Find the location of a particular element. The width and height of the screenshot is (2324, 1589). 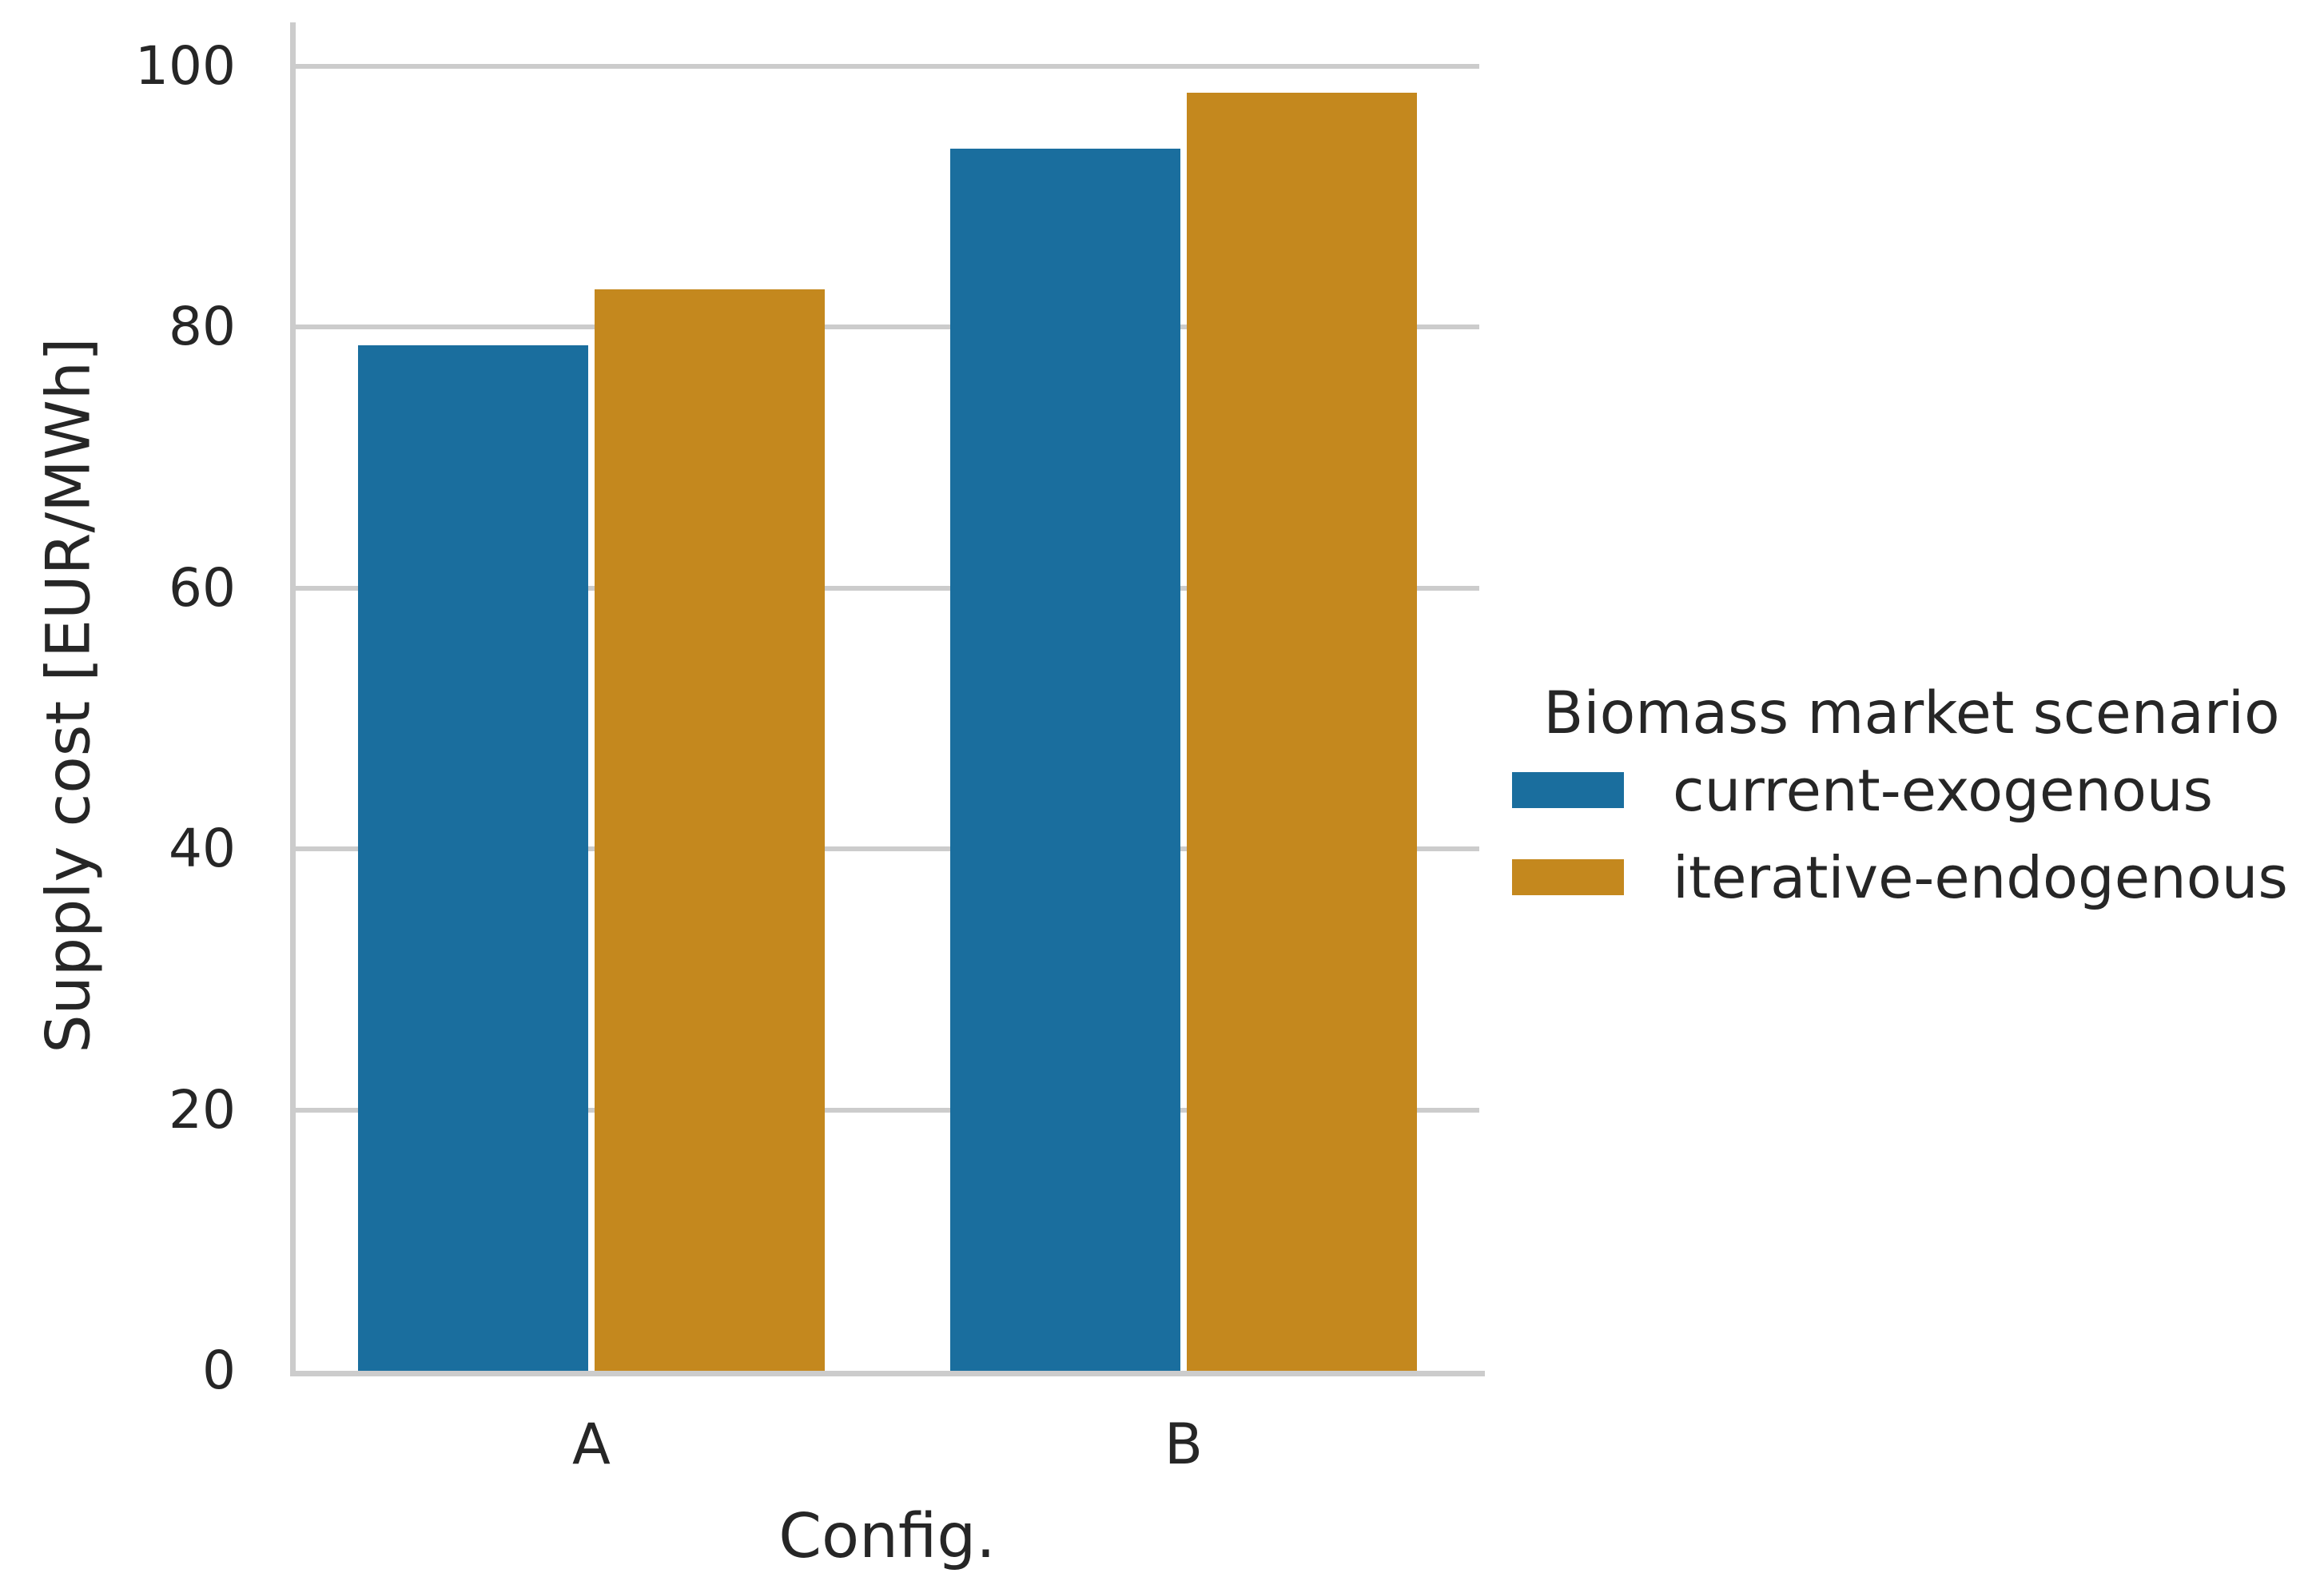

legend-swatch-iterative-endogenous is located at coordinates (1568, 877).